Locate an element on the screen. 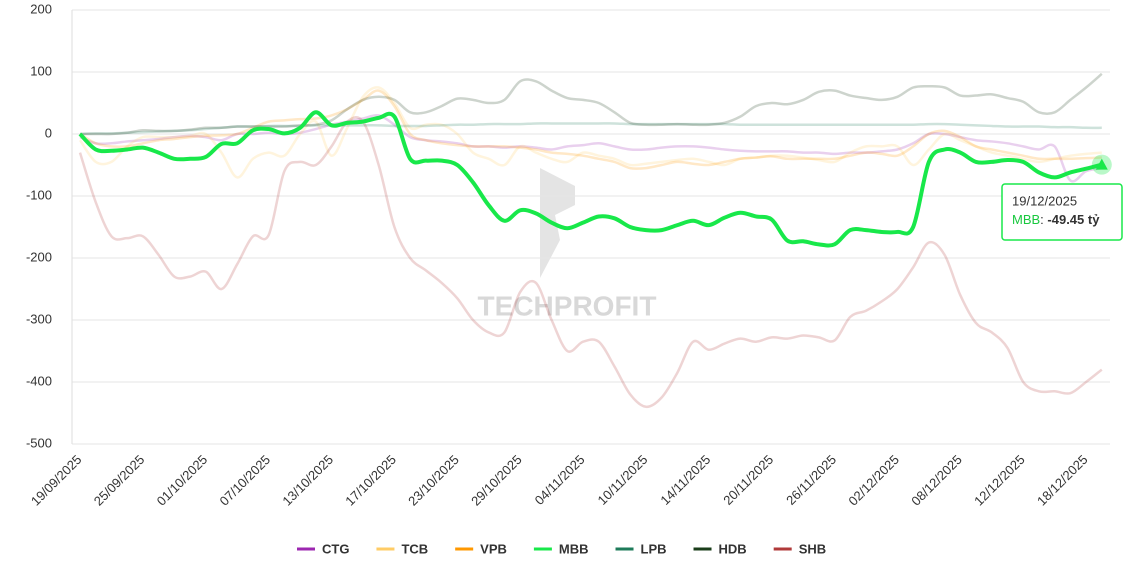 The image size is (1144, 567). x-tick-label: 07/10/2025 is located at coordinates (245, 480).